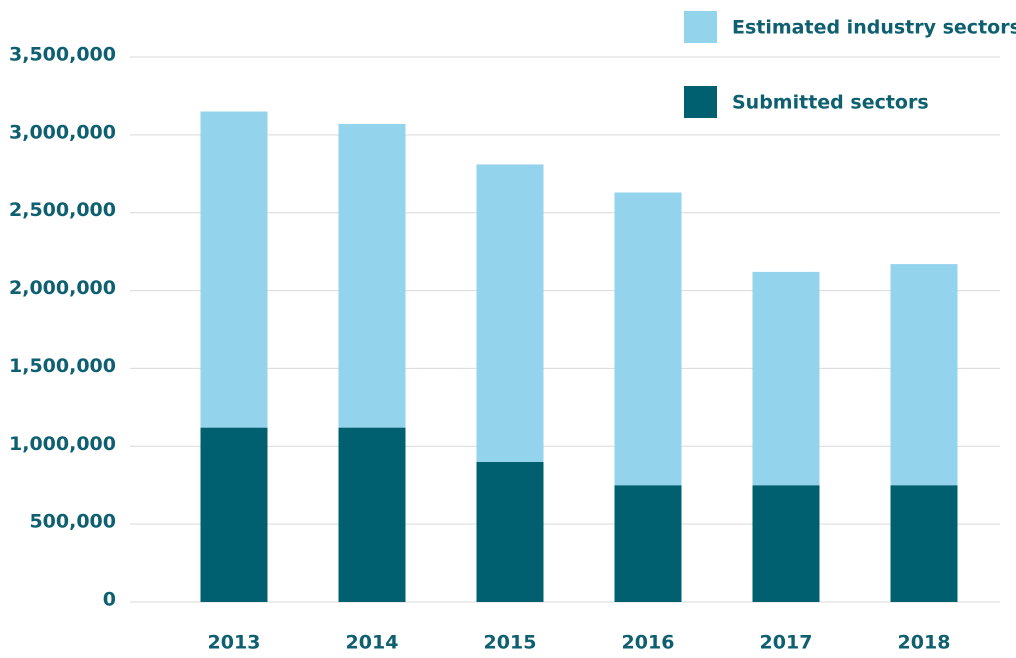 Image resolution: width=1016 pixels, height=658 pixels. Describe the element at coordinates (648, 643) in the screenshot. I see `x-tick-label: 2016` at that location.